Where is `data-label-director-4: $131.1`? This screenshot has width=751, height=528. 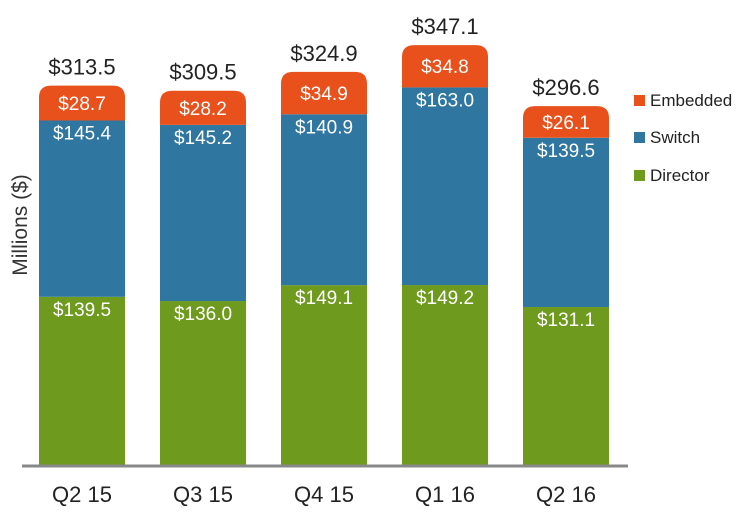 data-label-director-4: $131.1 is located at coordinates (566, 320).